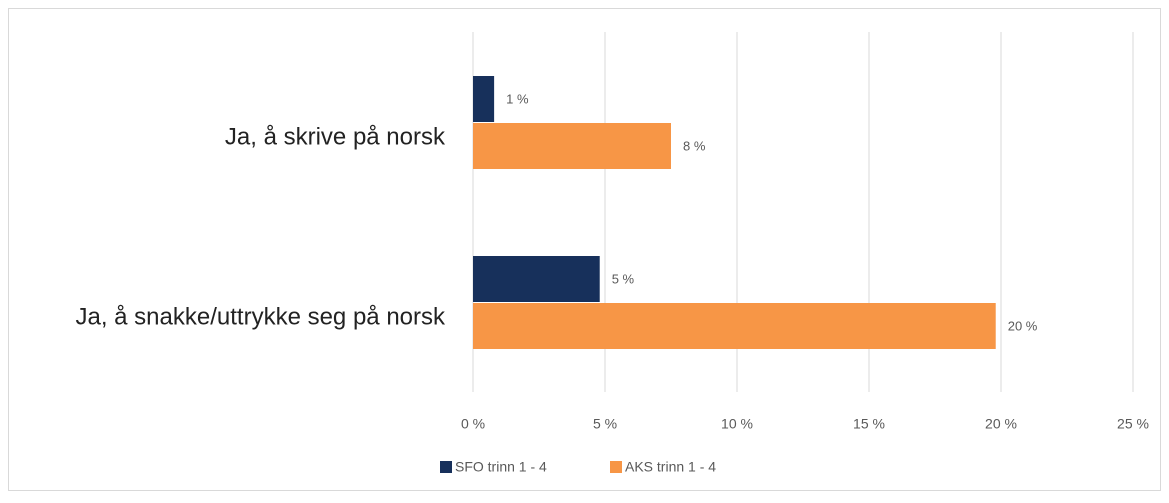  Describe the element at coordinates (1001, 424) in the screenshot. I see `x-tick-label: 20 %` at that location.